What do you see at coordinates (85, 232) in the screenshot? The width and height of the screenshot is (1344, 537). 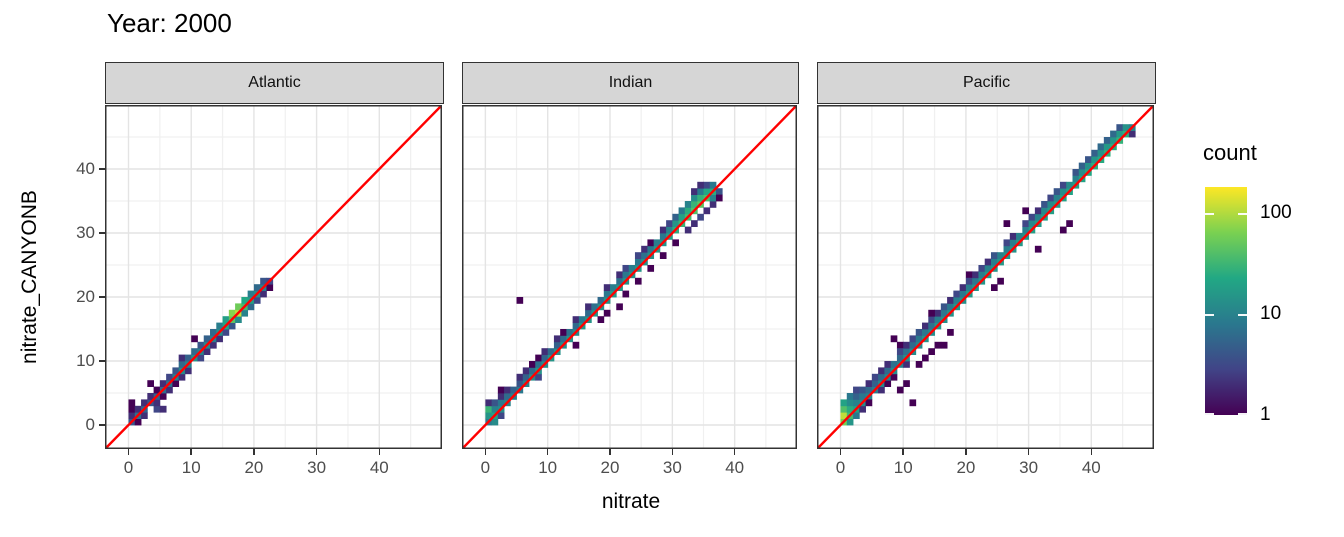 I see `y-tick-label: 30` at bounding box center [85, 232].